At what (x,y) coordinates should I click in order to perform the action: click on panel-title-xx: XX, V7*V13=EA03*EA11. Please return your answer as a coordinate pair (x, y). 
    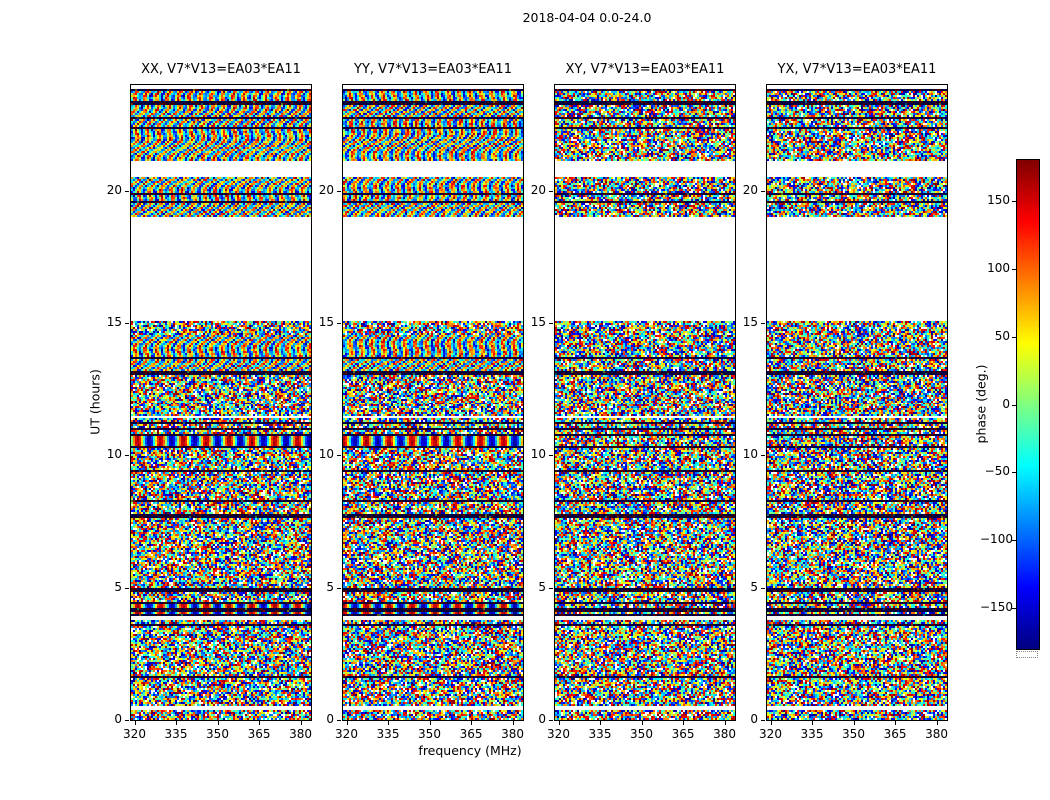
    Looking at the image, I should click on (221, 69).